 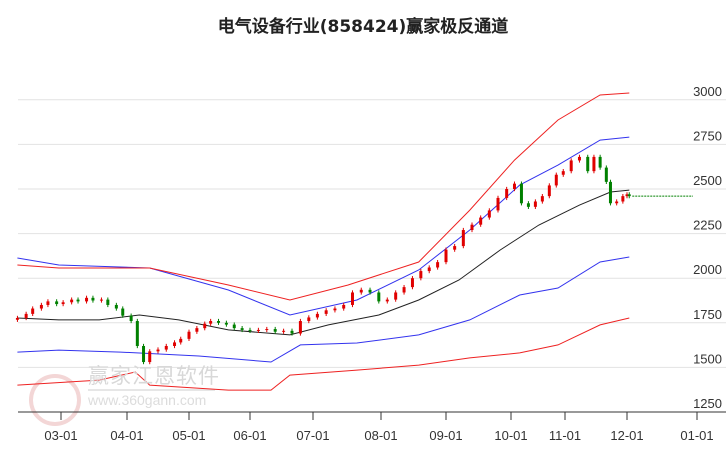 What do you see at coordinates (707, 91) in the screenshot?
I see `y-tick-label: 3000` at bounding box center [707, 91].